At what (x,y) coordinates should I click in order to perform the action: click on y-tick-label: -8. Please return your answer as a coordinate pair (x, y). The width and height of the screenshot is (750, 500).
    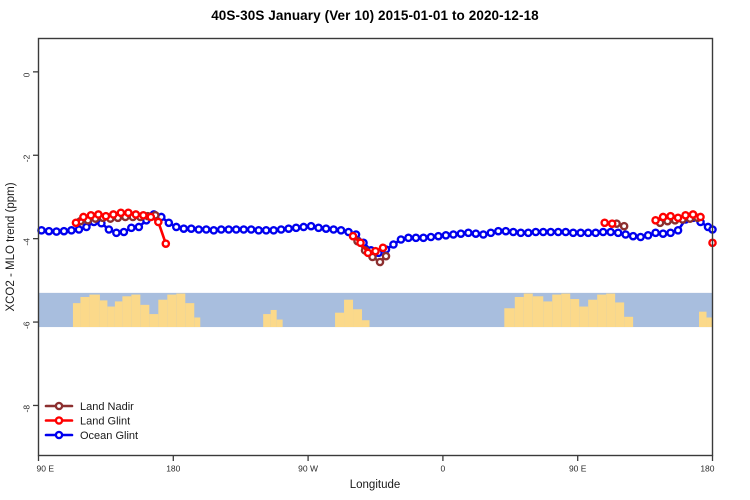
    Looking at the image, I should click on (27, 409).